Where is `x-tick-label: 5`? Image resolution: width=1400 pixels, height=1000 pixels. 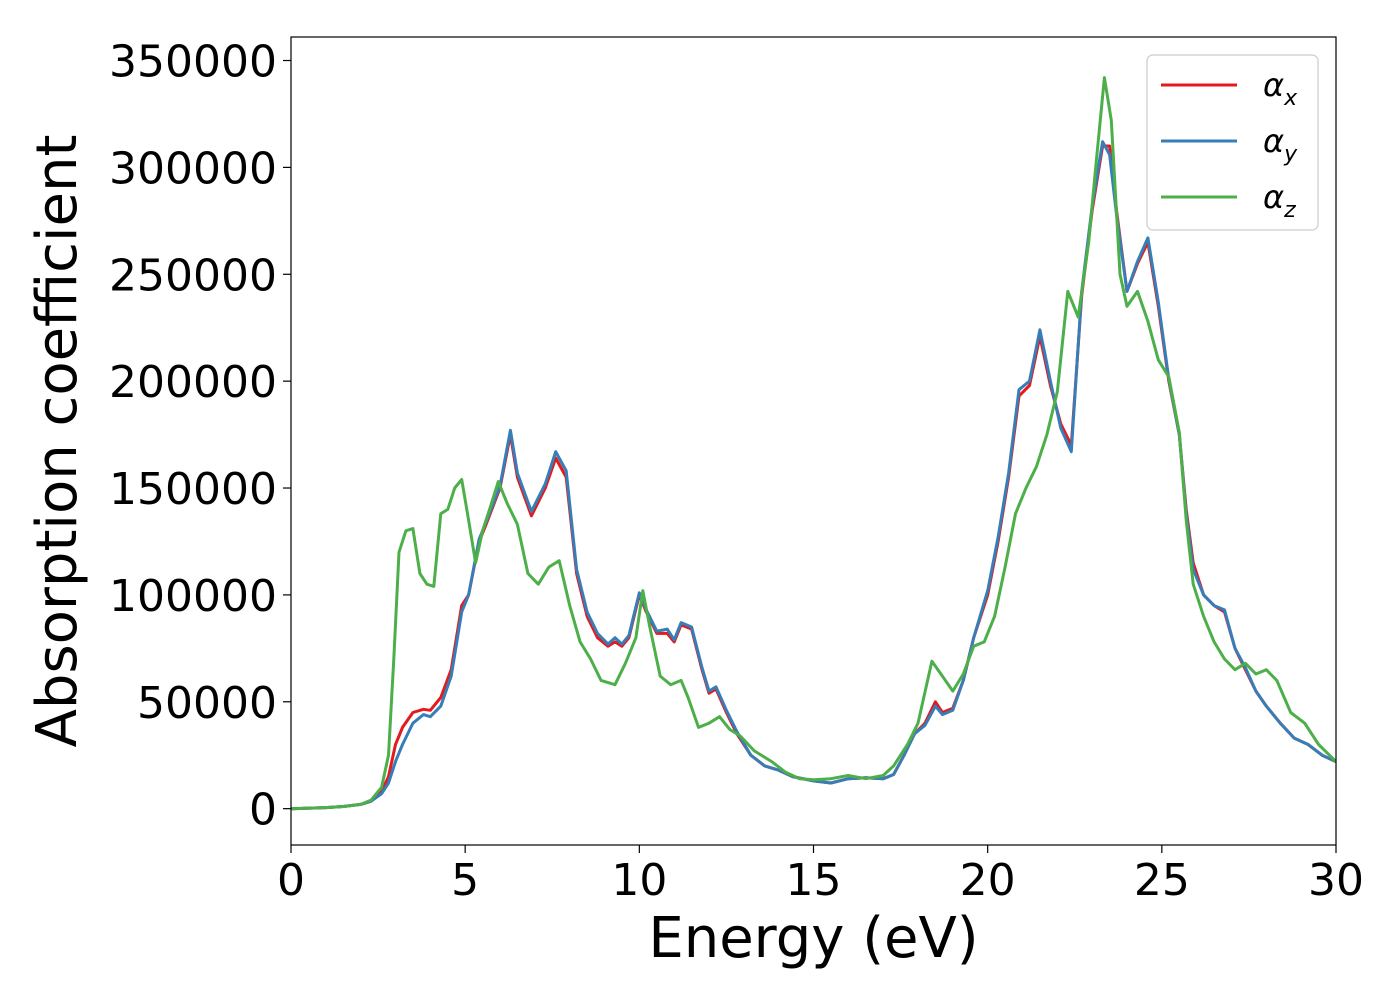
x-tick-label: 5 is located at coordinates (465, 880).